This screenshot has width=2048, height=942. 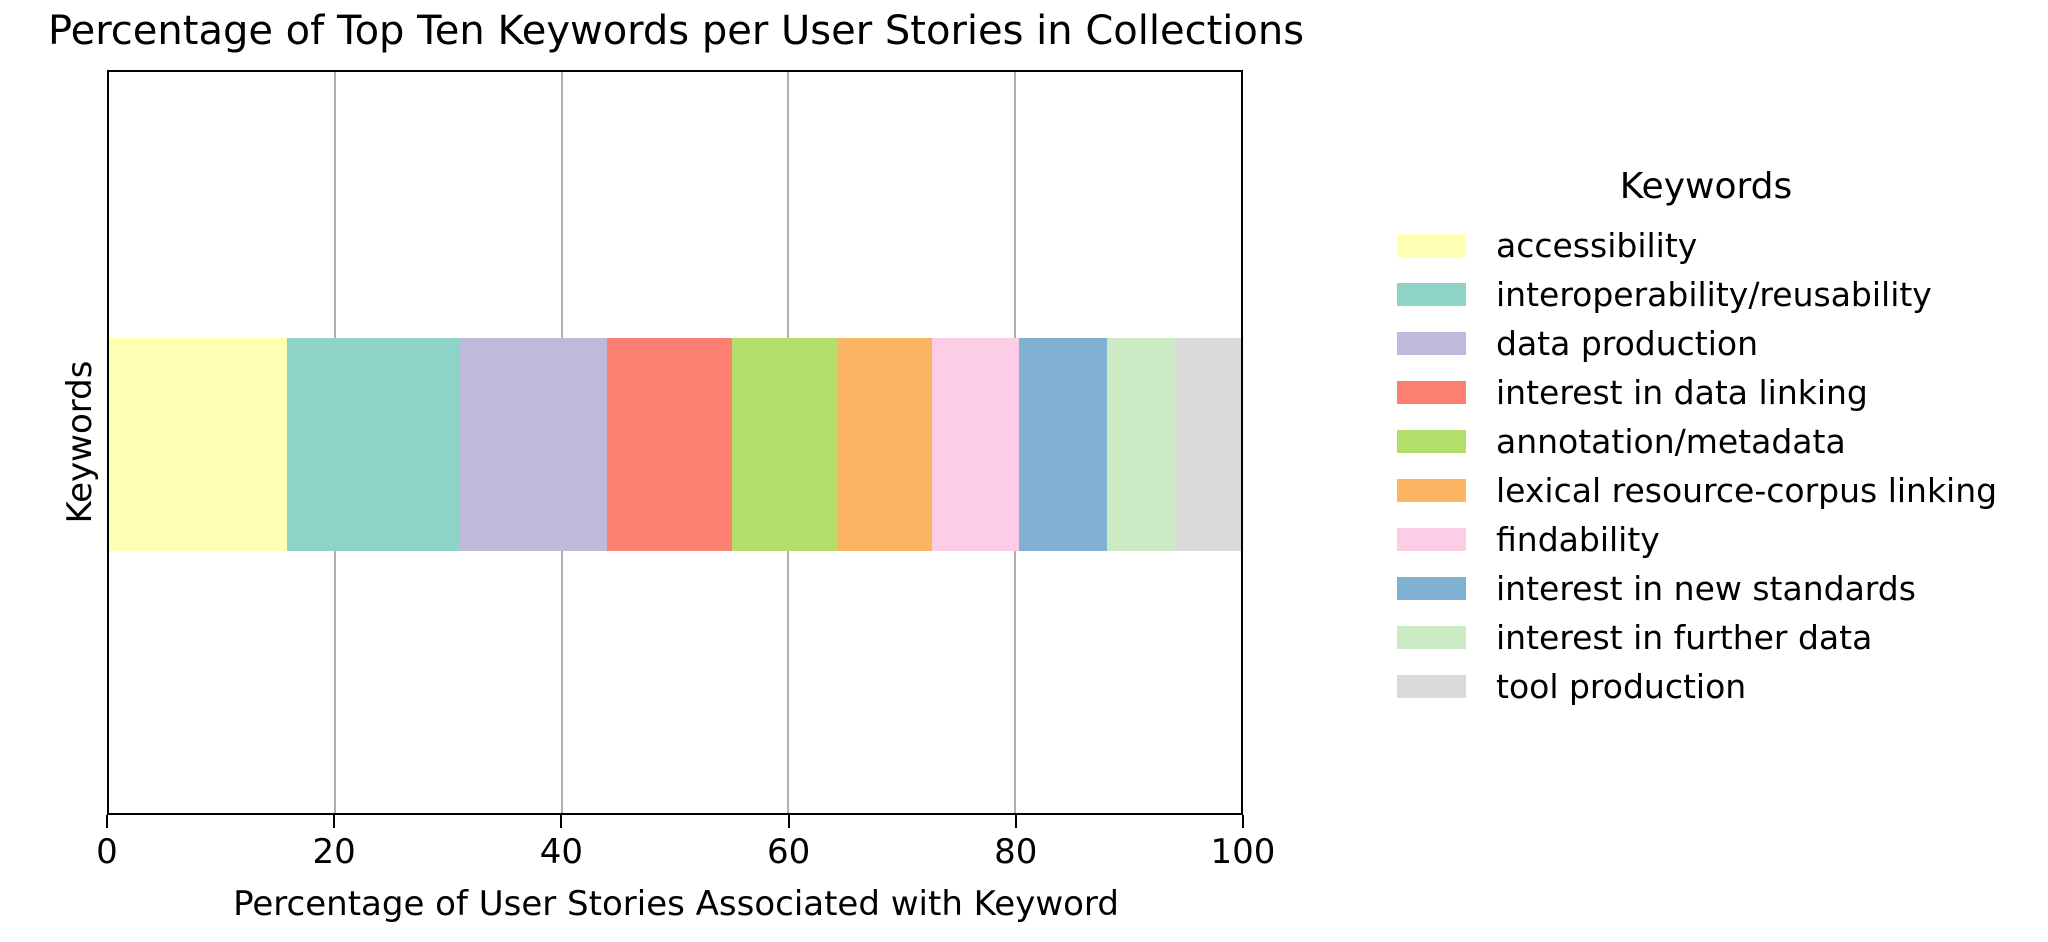 What do you see at coordinates (107, 852) in the screenshot?
I see `x-tick-label-0: 0` at bounding box center [107, 852].